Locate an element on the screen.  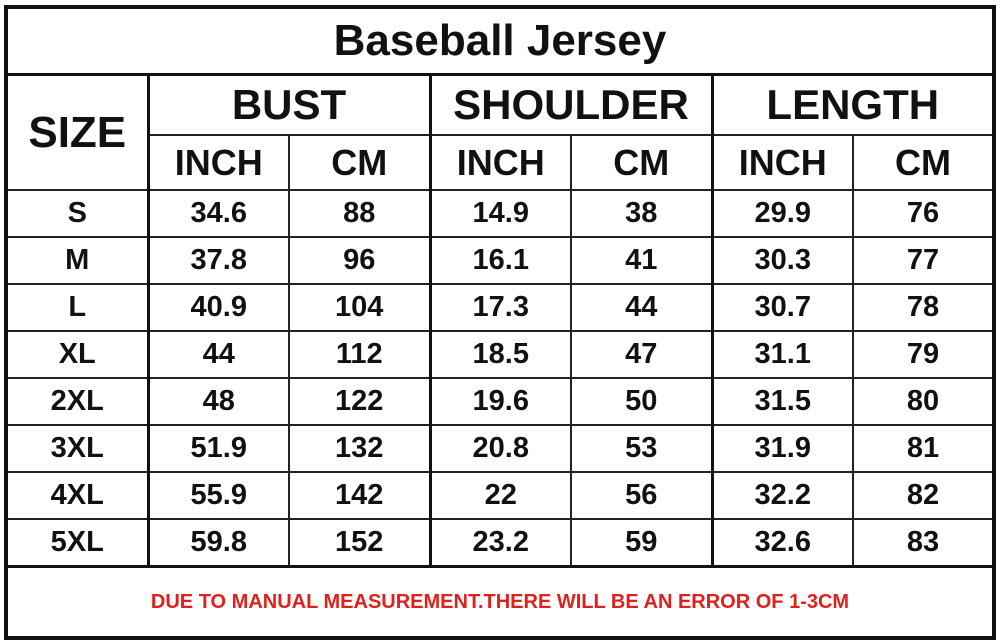
value-cell: 79 is located at coordinates (923, 354).